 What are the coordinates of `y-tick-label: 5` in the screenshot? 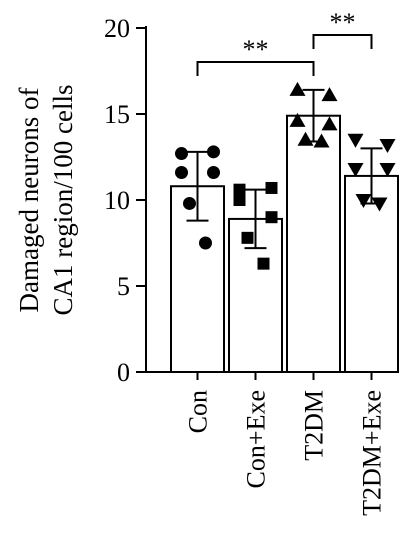 It's located at (123, 286).